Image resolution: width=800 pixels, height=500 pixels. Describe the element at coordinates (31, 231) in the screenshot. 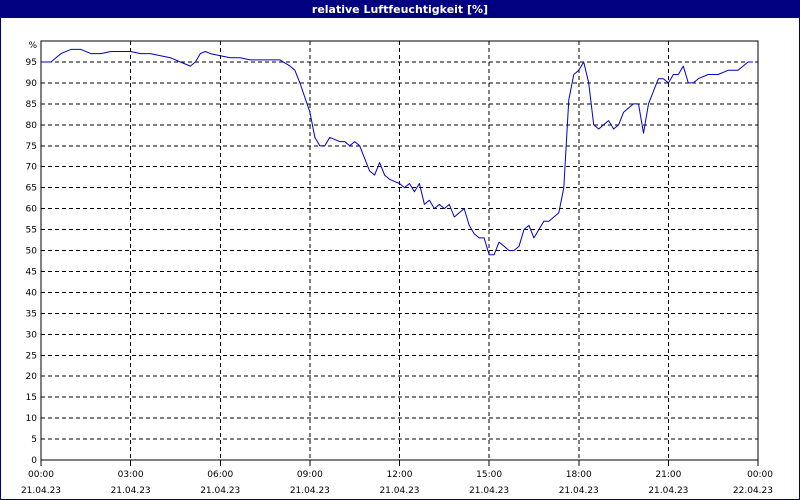

I see `y-tick-label: 55` at that location.